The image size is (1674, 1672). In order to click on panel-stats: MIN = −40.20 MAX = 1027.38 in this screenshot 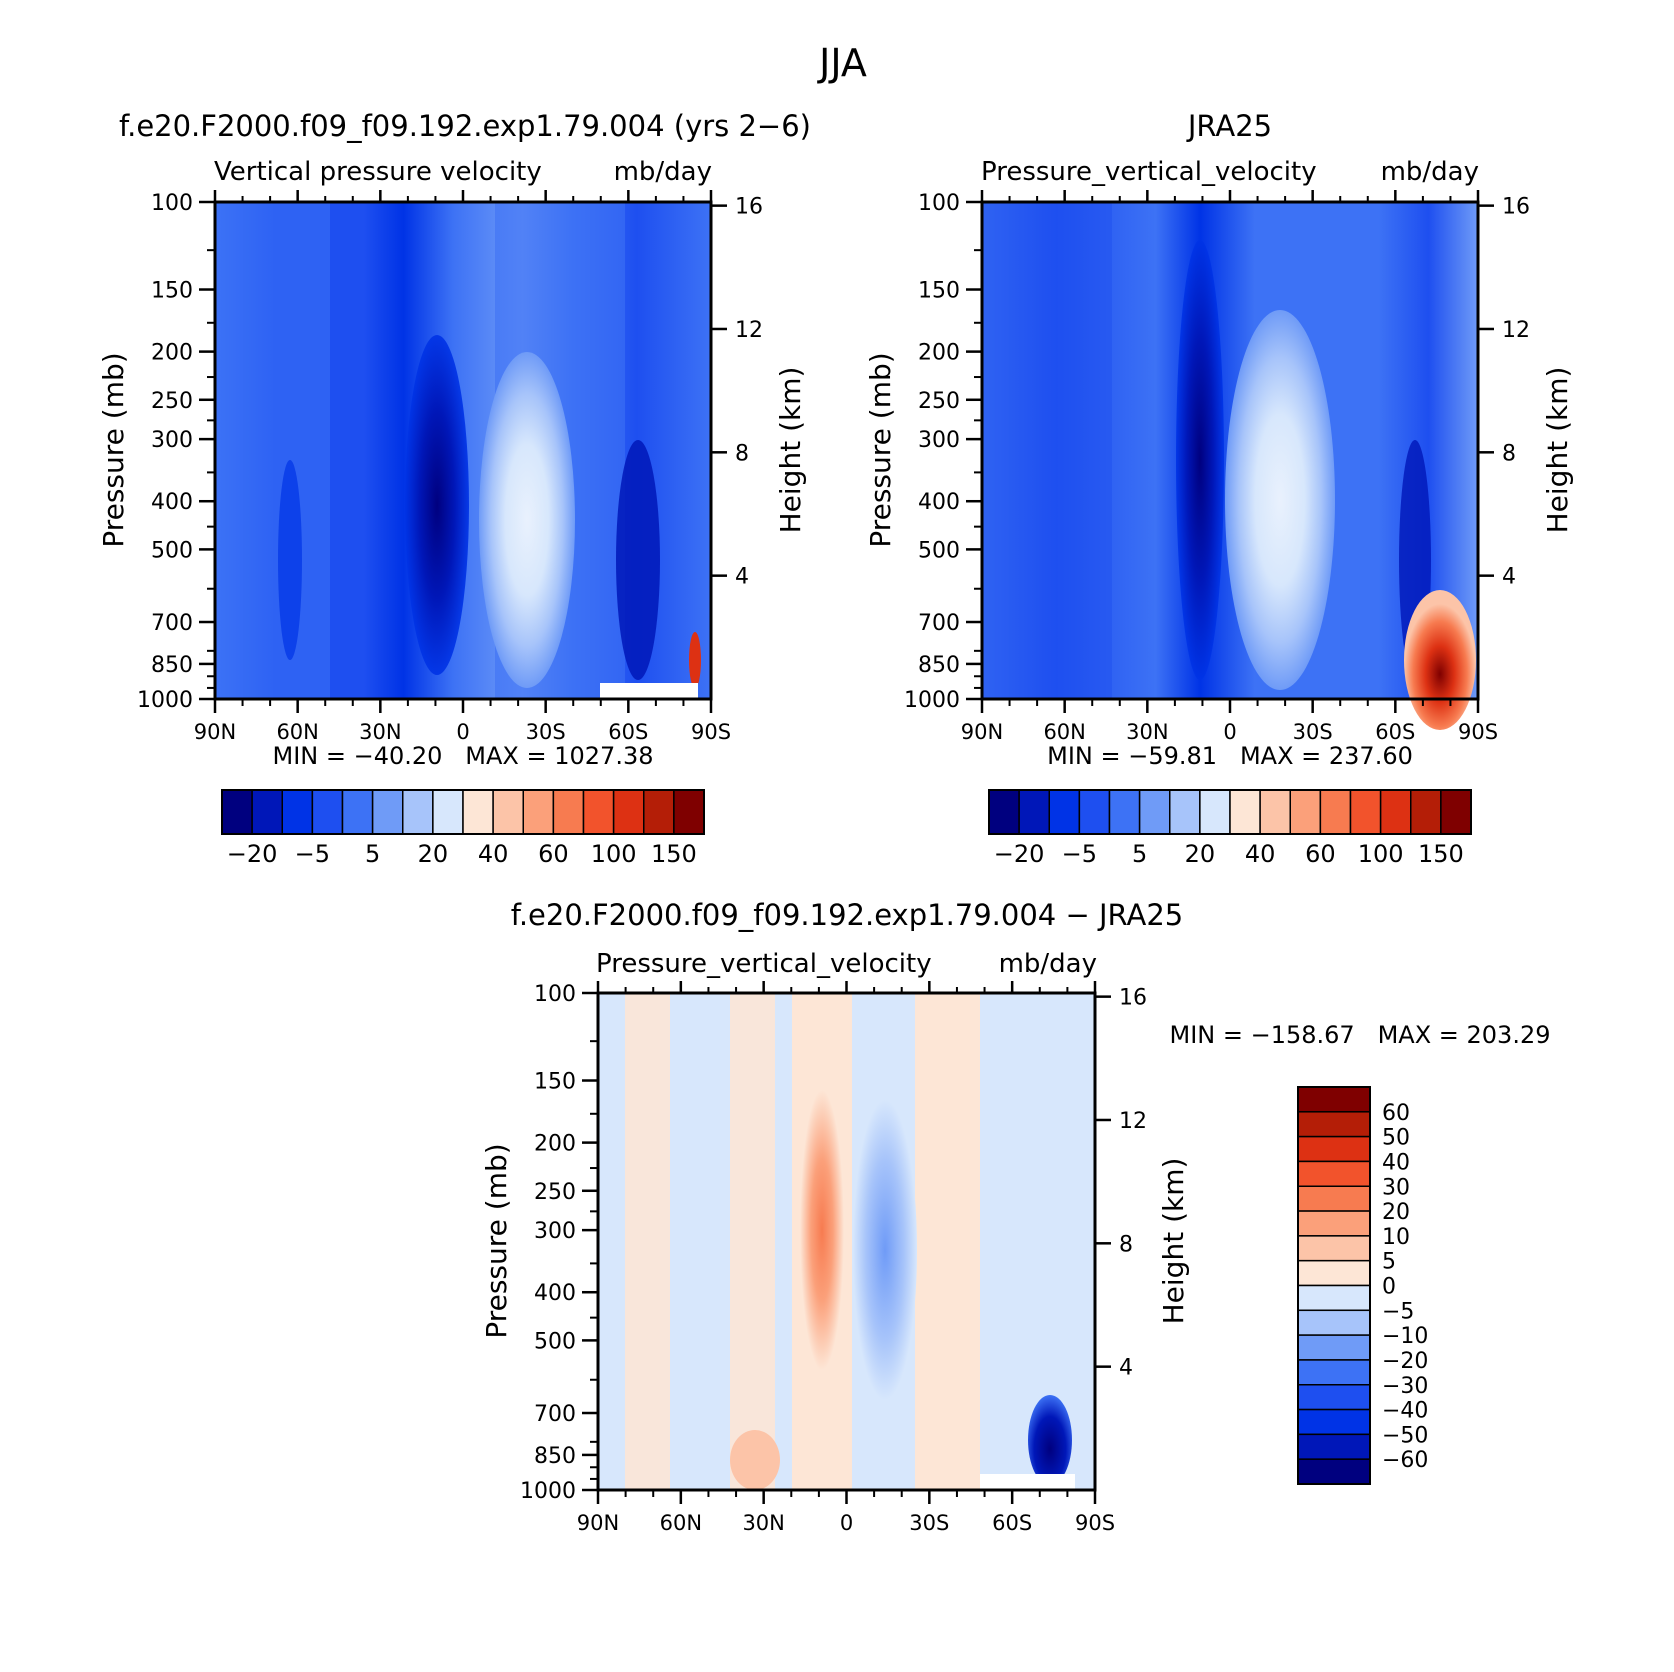, I will do `click(463, 756)`.